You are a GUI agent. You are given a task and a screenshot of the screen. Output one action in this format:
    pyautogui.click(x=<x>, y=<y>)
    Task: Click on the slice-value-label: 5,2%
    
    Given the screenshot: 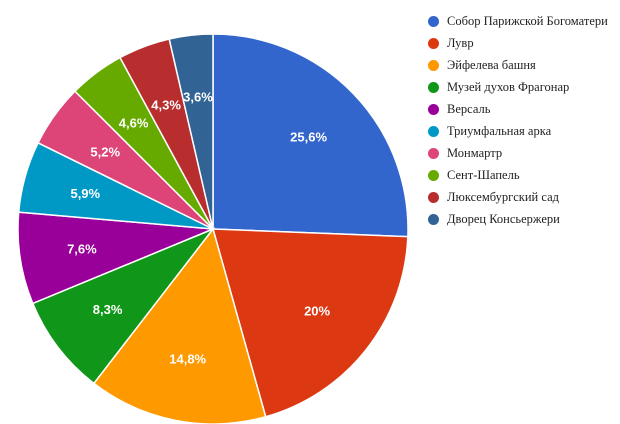 What is the action you would take?
    pyautogui.click(x=105, y=151)
    